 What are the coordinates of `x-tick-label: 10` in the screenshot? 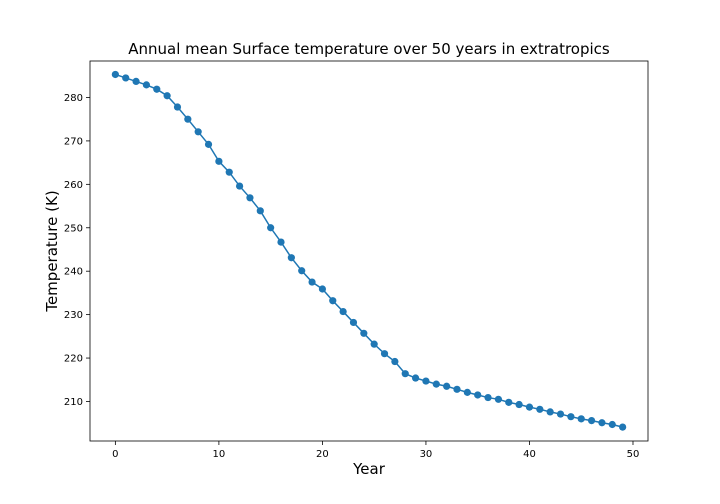 It's located at (219, 454).